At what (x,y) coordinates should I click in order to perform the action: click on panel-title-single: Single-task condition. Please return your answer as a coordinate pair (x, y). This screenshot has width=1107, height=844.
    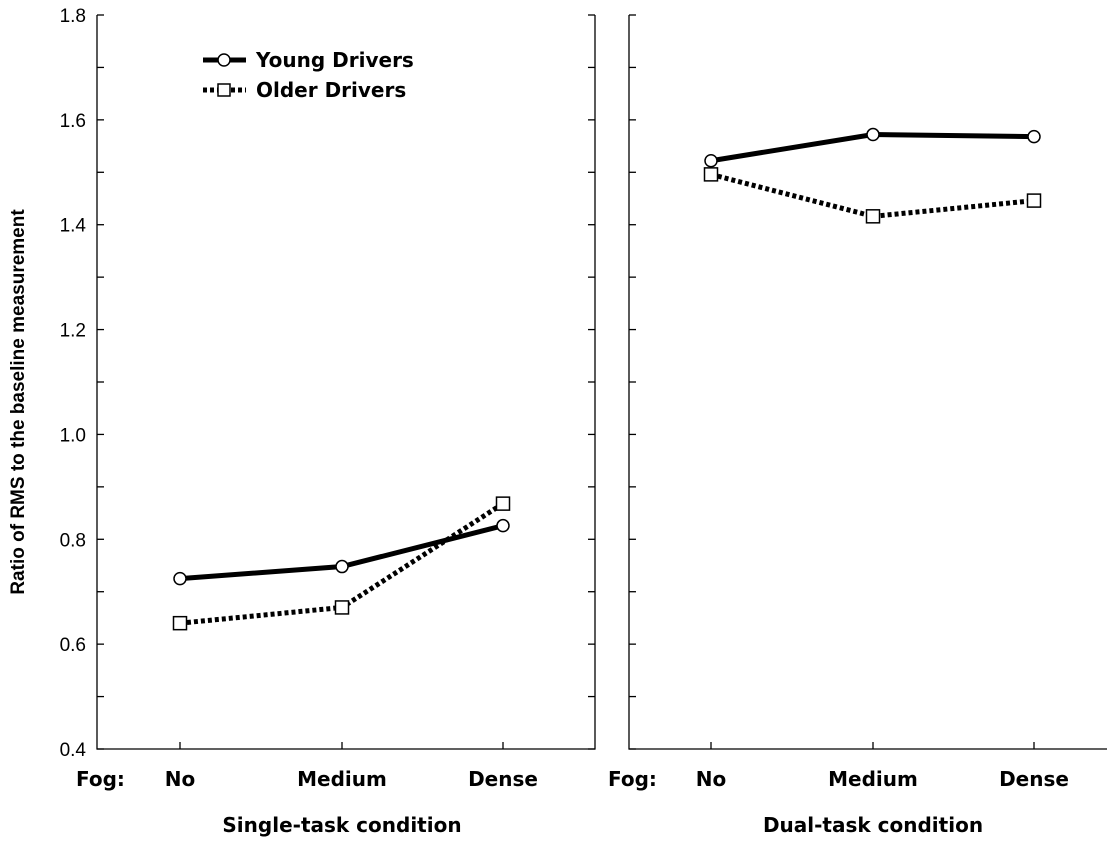
    Looking at the image, I should click on (341, 825).